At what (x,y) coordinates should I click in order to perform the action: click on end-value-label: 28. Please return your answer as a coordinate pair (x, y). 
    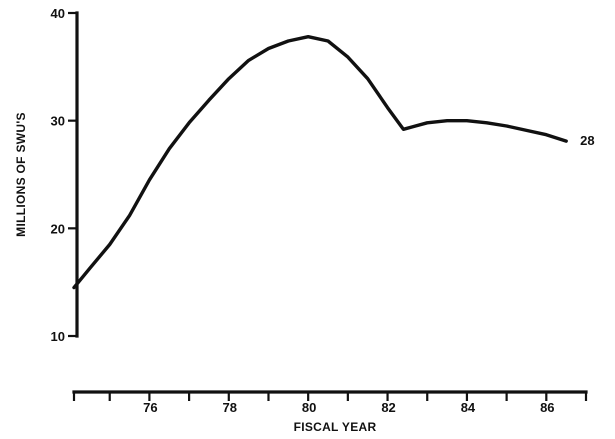
    Looking at the image, I should click on (587, 140).